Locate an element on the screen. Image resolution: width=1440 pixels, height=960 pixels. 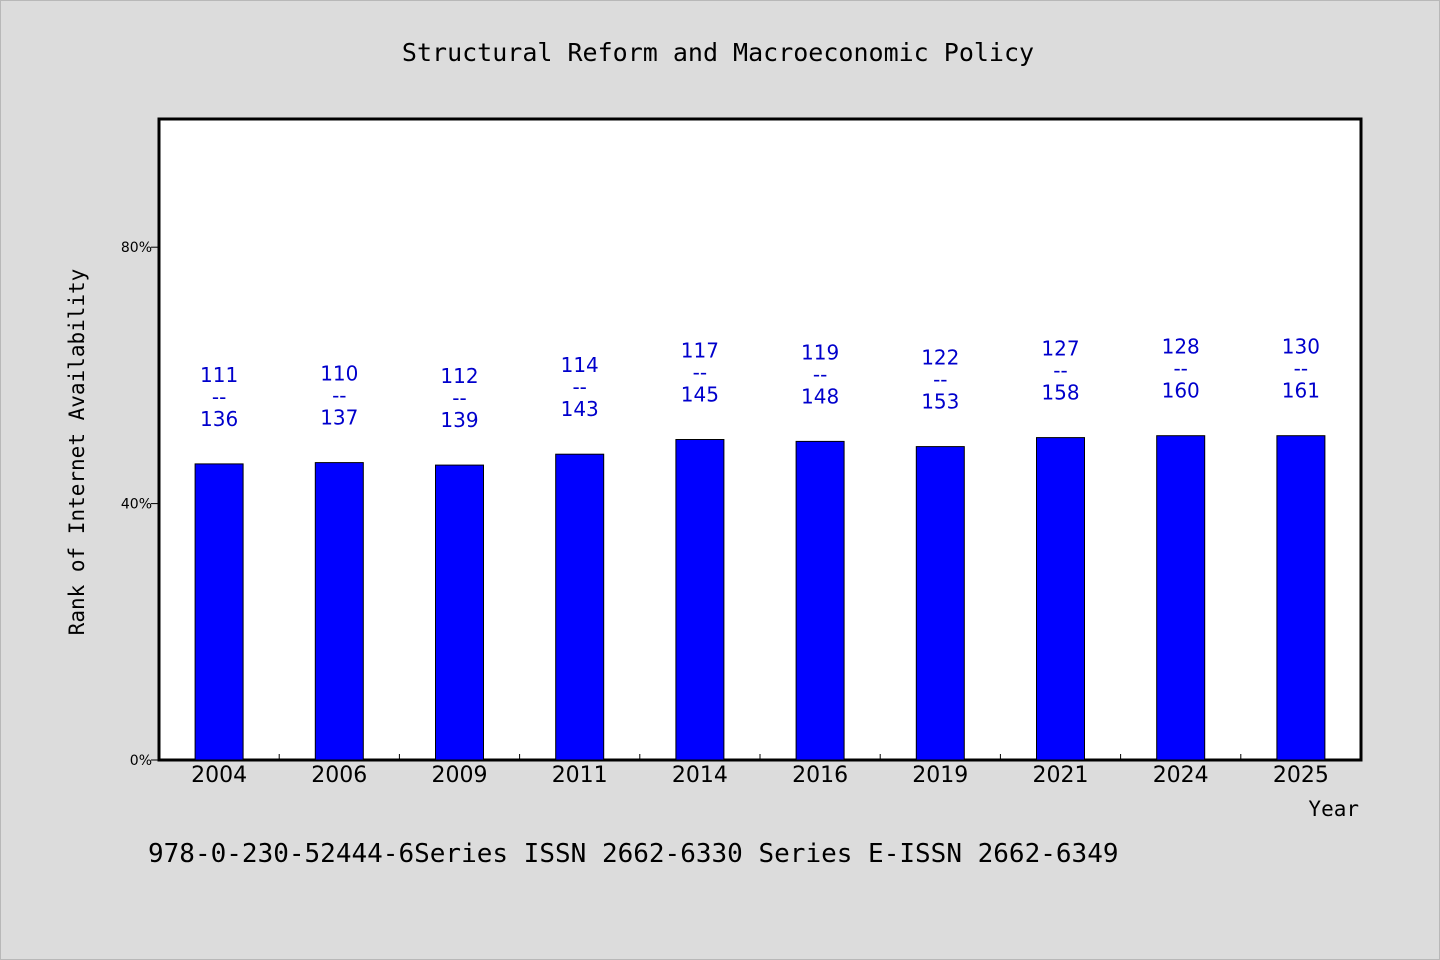
data-label-rank: 128 is located at coordinates (1181, 347).